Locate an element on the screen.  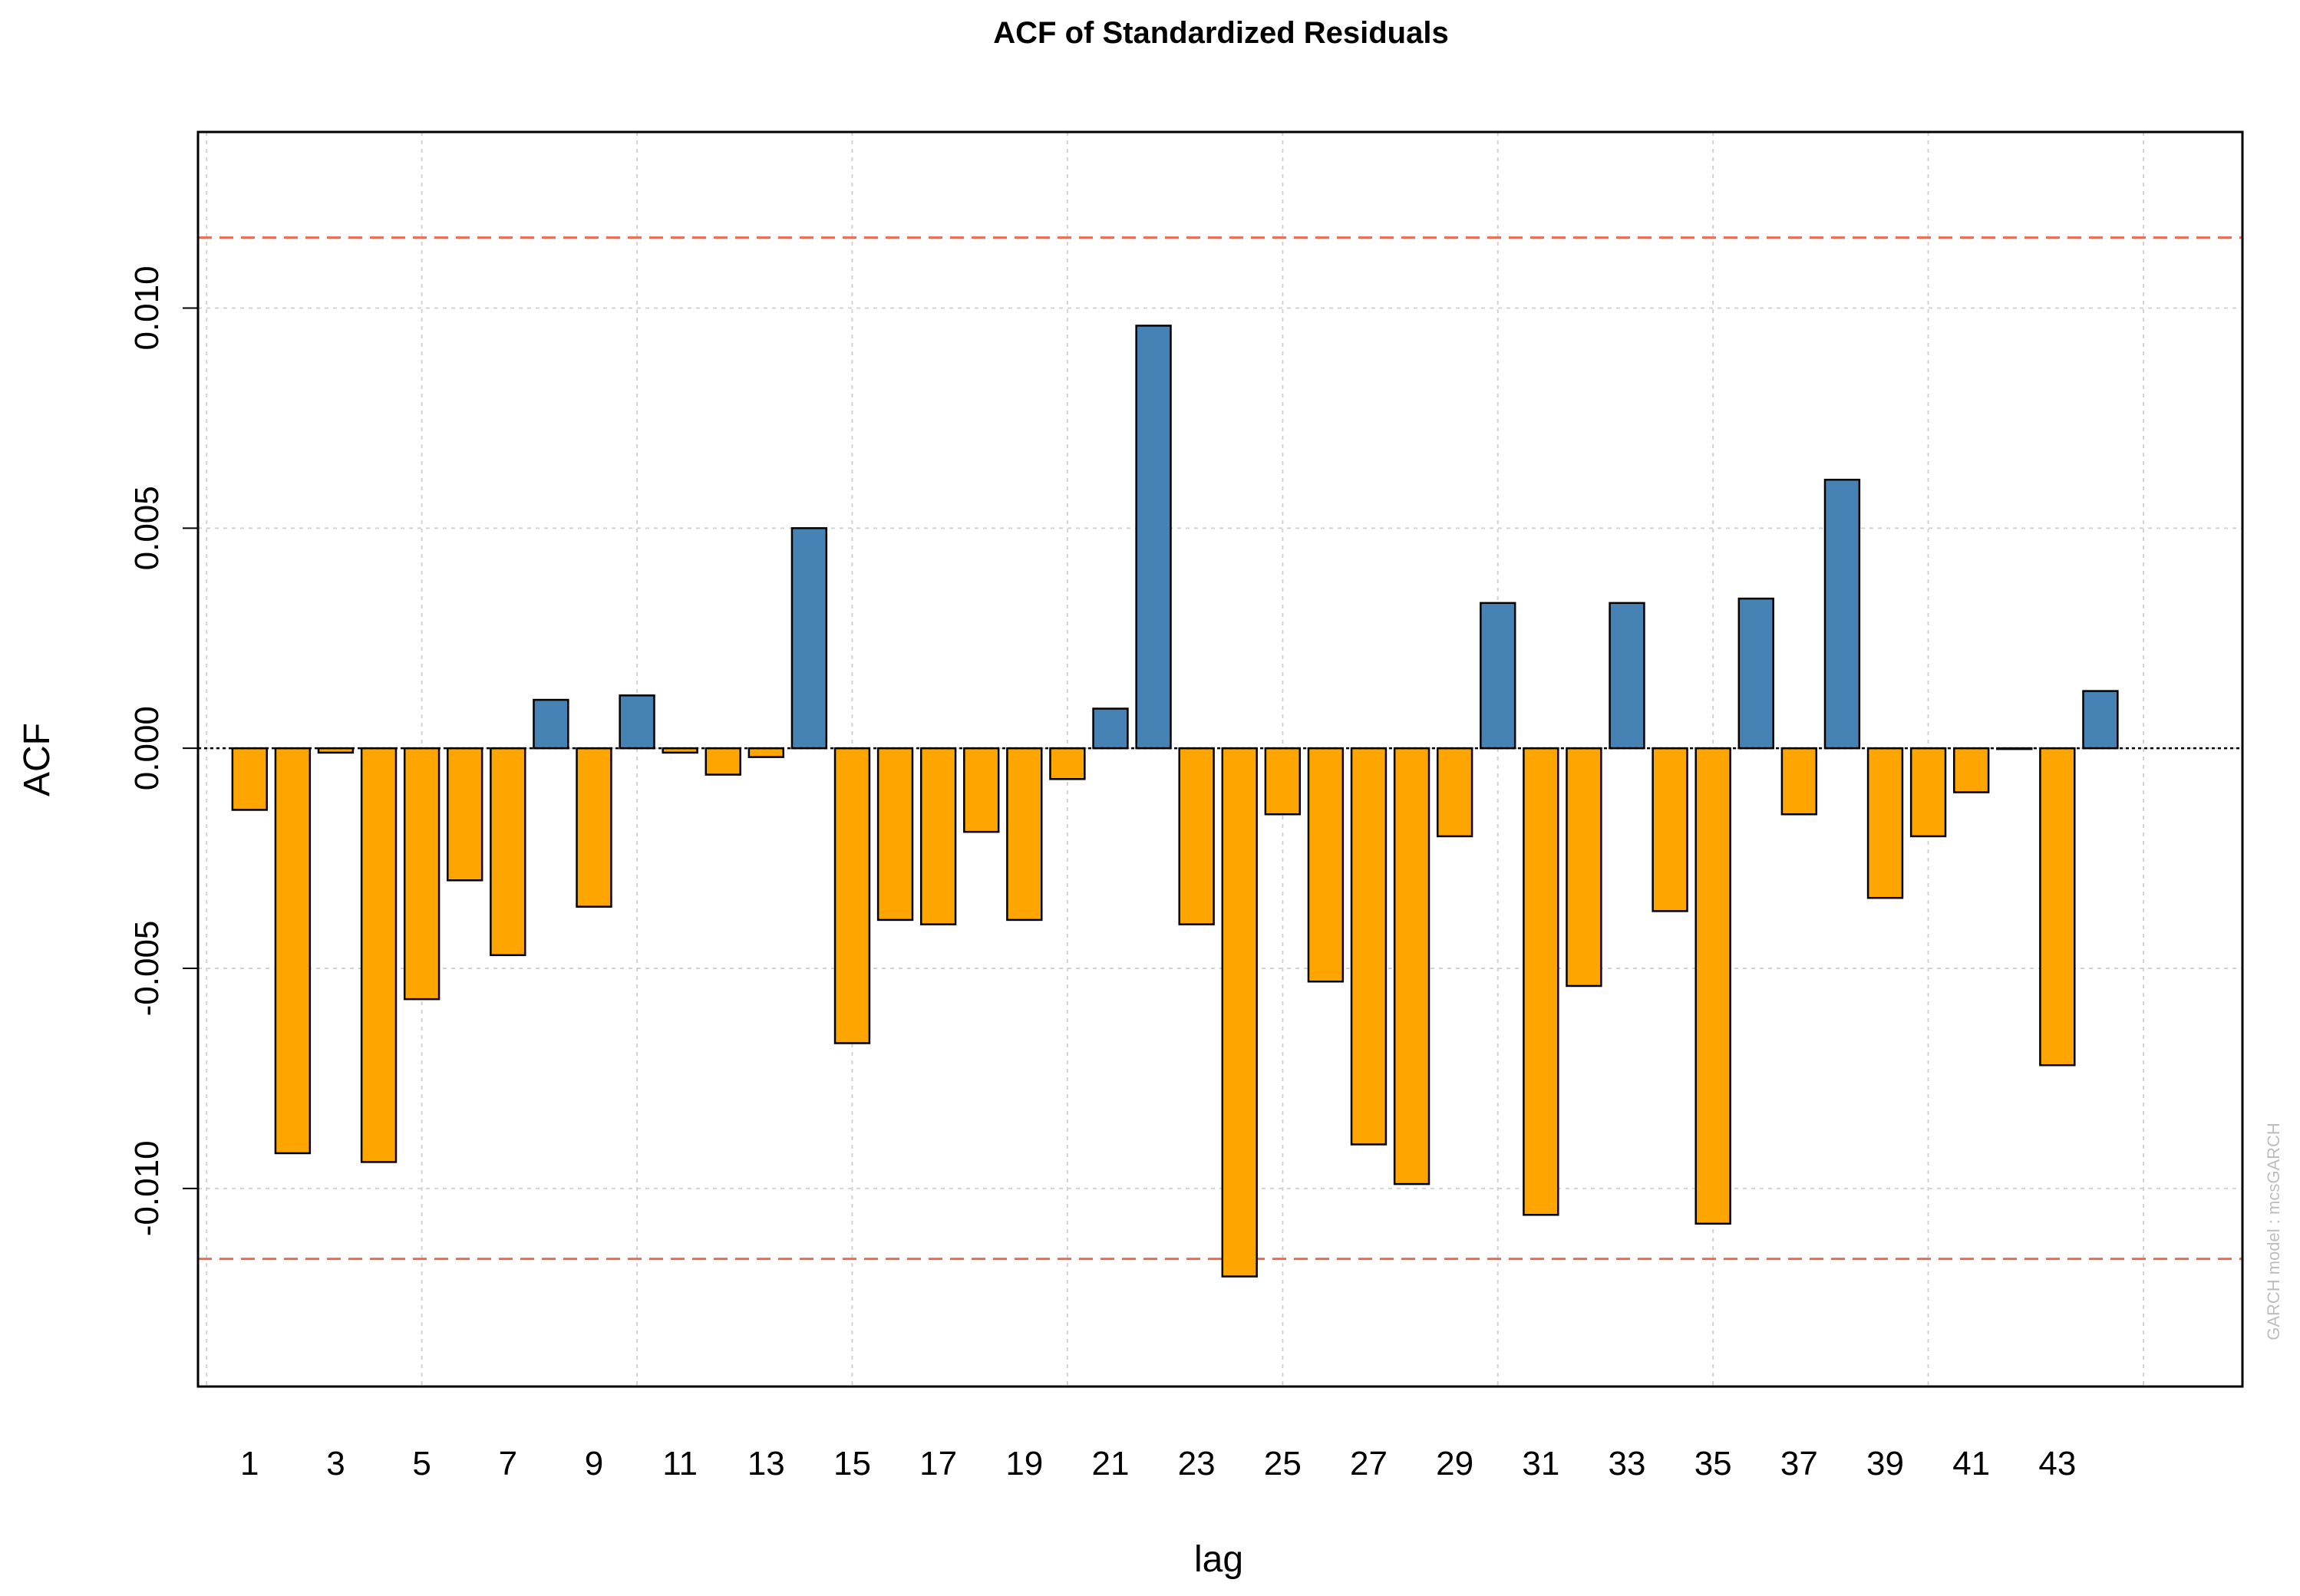
x-tick-label: 7 is located at coordinates (508, 1463).